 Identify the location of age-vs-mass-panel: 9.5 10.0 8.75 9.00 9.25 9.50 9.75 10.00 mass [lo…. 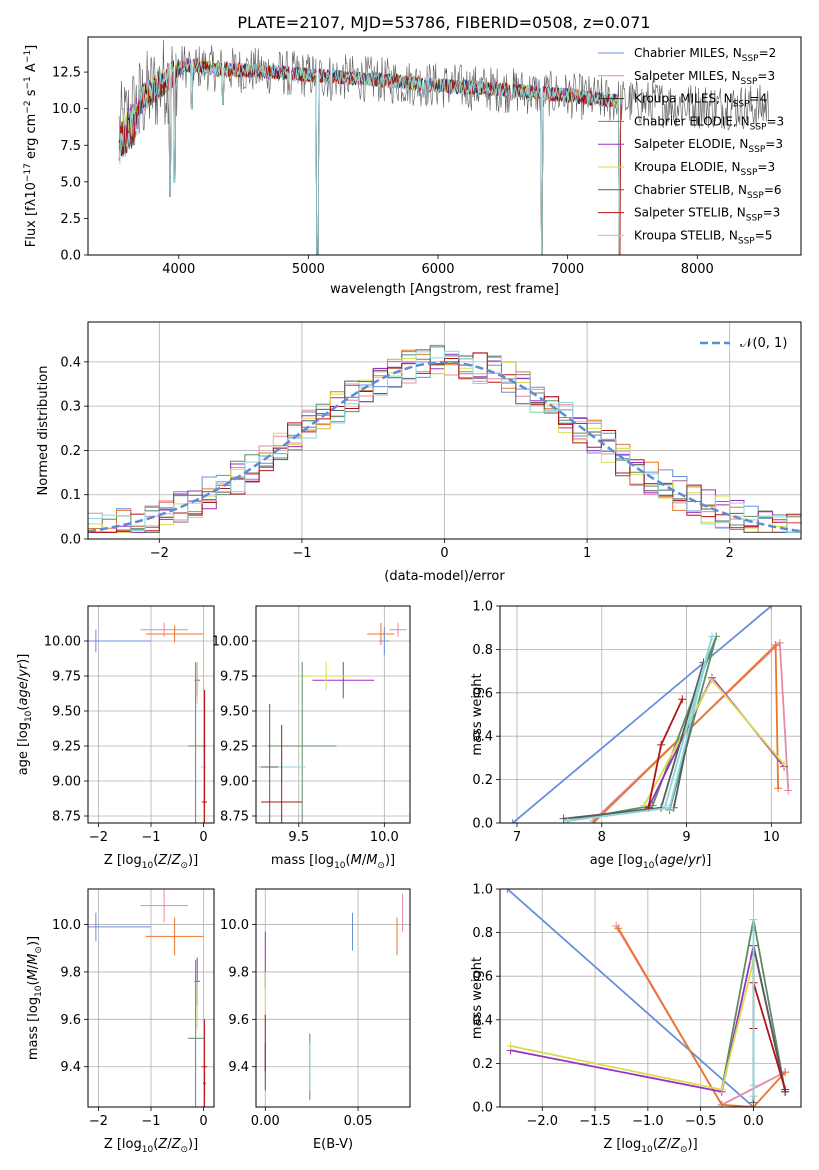
(311, 738).